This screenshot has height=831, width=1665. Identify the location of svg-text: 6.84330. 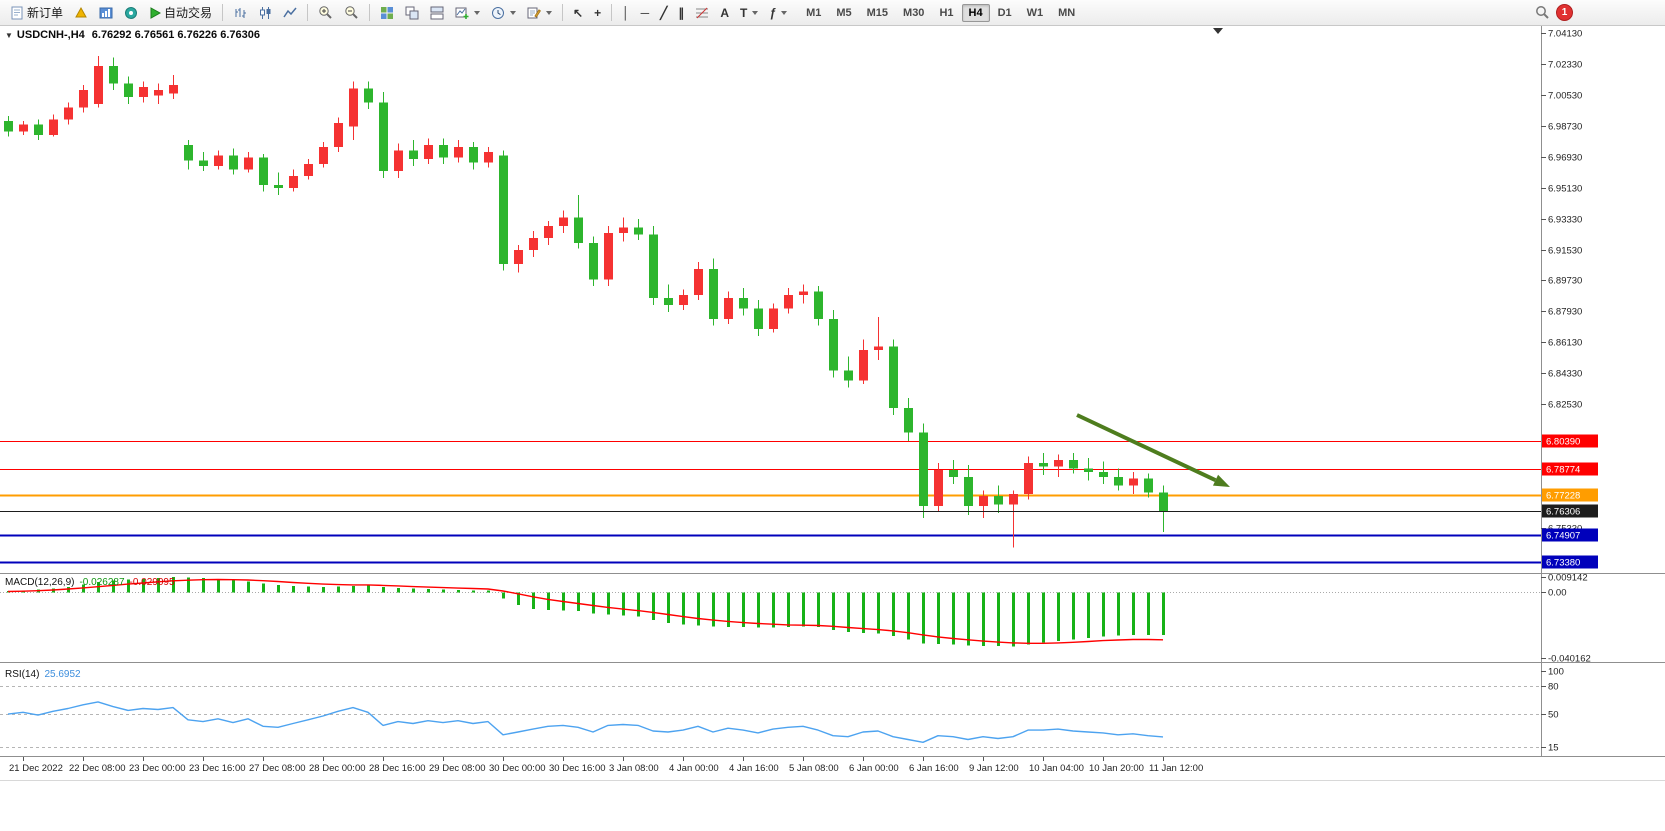
(1565, 374).